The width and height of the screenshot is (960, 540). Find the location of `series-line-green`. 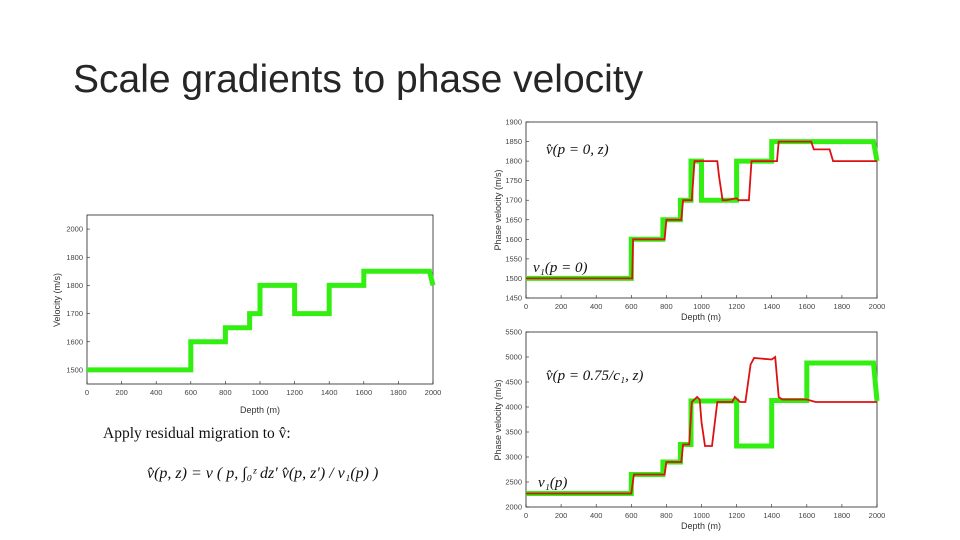

series-line-green is located at coordinates (261, 320).